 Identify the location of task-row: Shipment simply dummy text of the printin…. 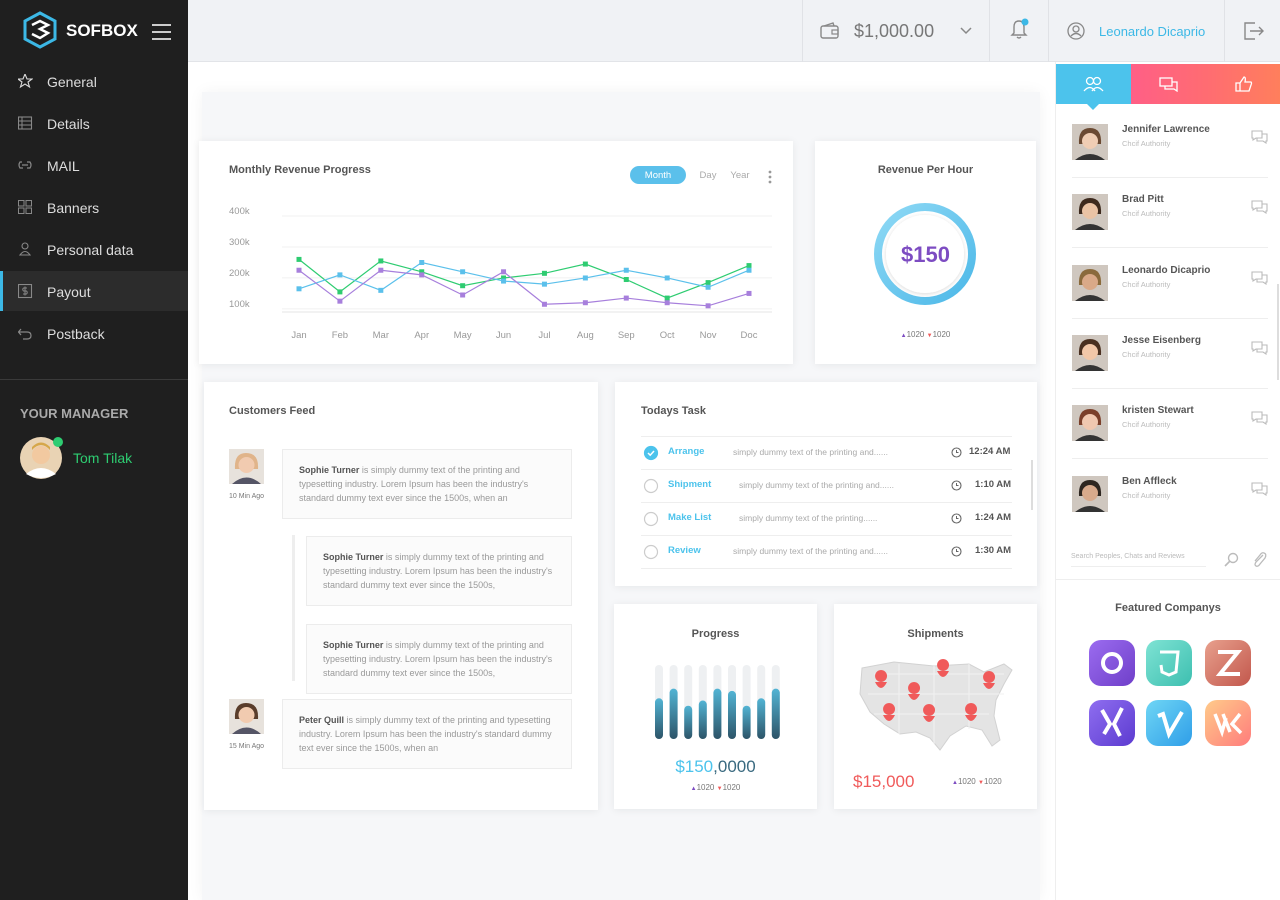
(826, 485).